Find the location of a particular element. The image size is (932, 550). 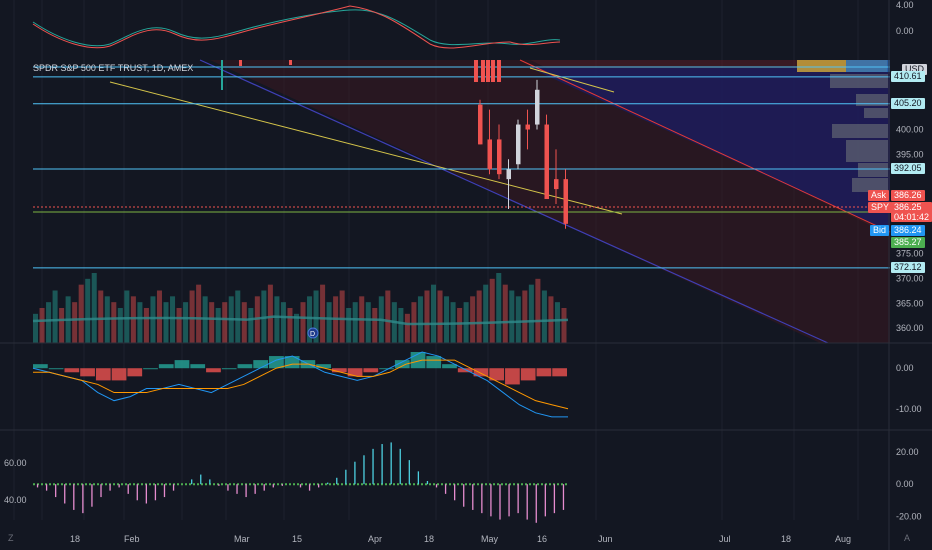

time-axis: 18 Feb Mar 15 Apr 18 May 16 Jun Jul 18 Aug is located at coordinates (460, 539).